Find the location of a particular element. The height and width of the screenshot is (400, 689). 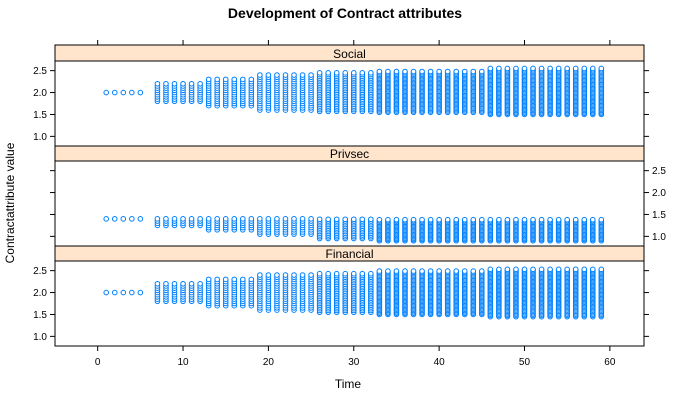

x-tick-label: 0 is located at coordinates (98, 362).